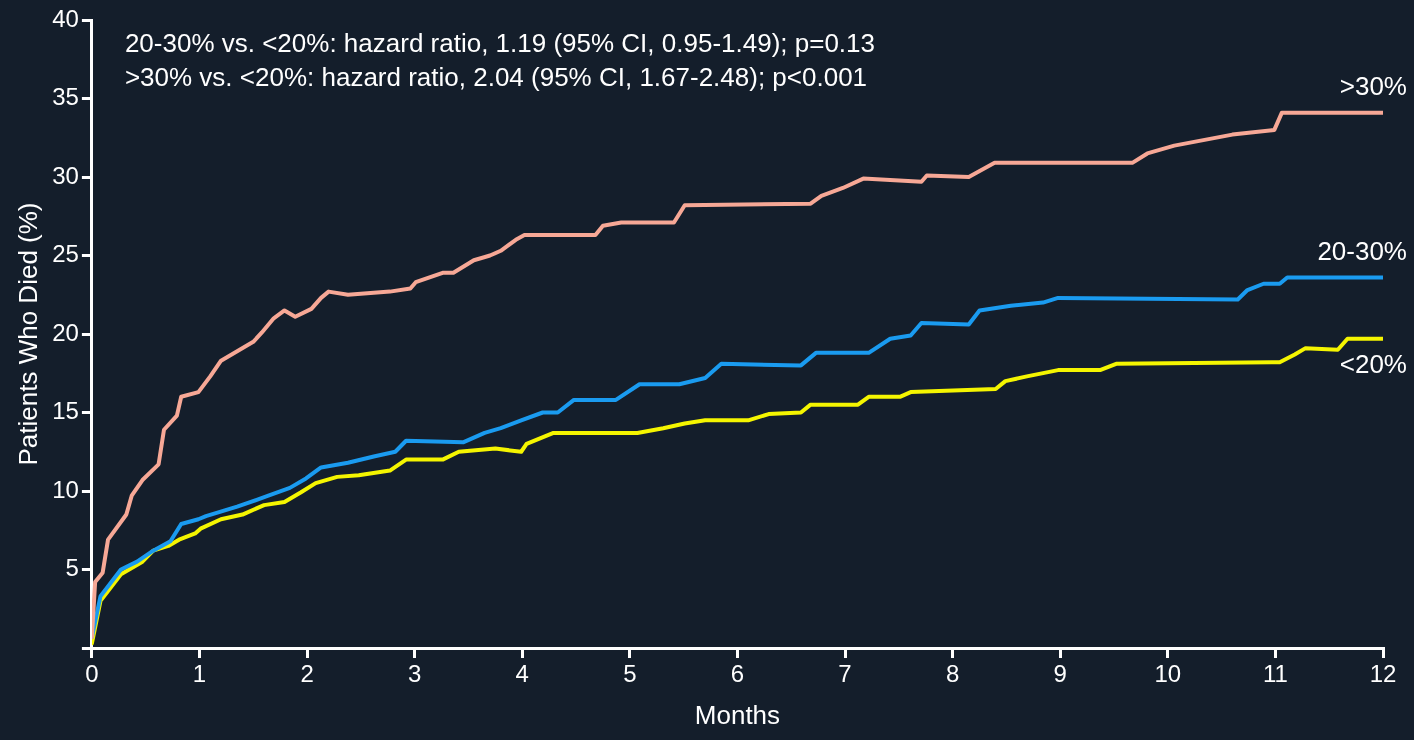 The image size is (1414, 740). What do you see at coordinates (845, 674) in the screenshot?
I see `x-tick-label: 7` at bounding box center [845, 674].